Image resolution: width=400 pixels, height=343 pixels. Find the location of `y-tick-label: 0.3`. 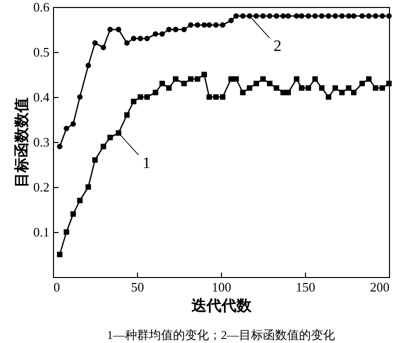

y-tick-label: 0.3 is located at coordinates (41, 142).